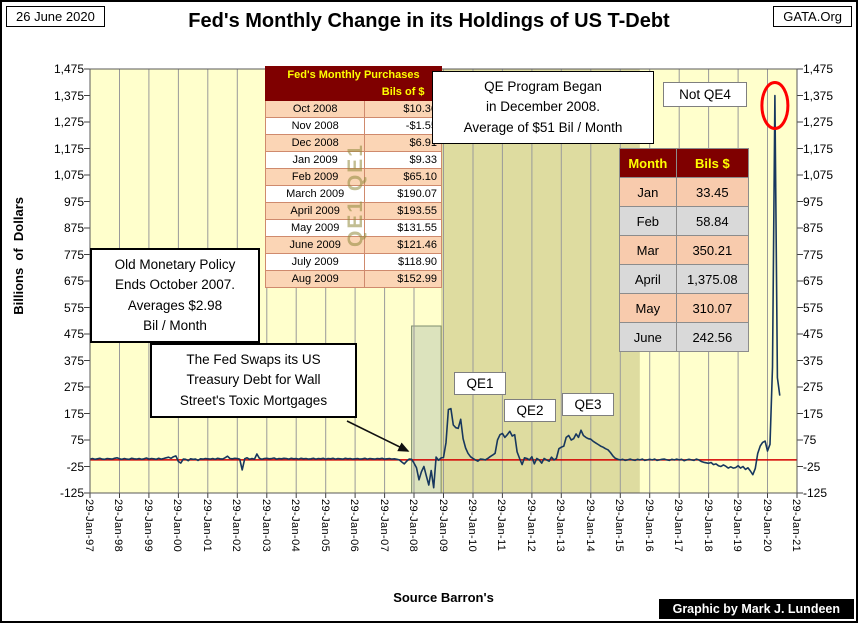 The height and width of the screenshot is (623, 858). What do you see at coordinates (775, 105) in the screenshot?
I see `not-qe4-circle` at bounding box center [775, 105].